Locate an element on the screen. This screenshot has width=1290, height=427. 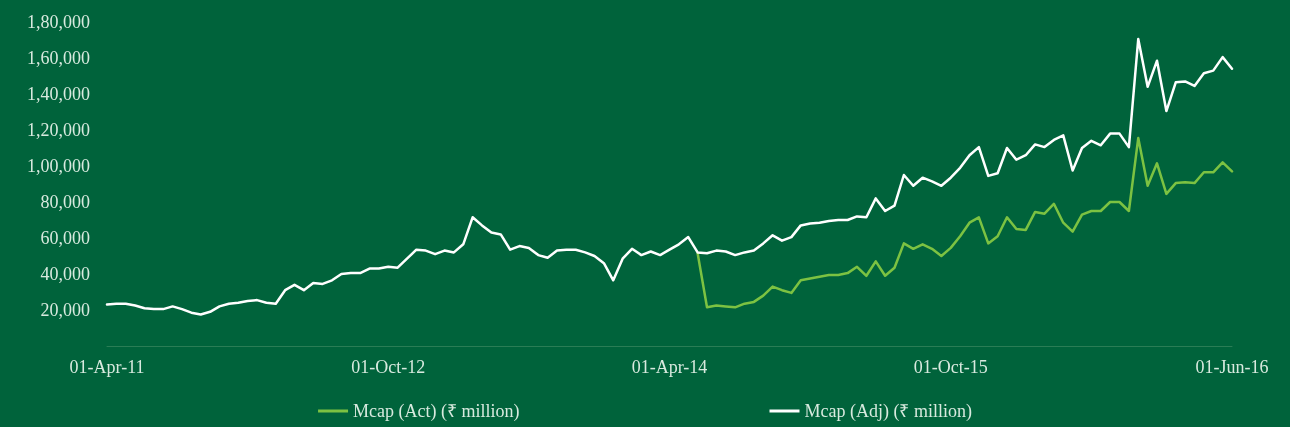
y-tick-label: 1,20,000 is located at coordinates (58, 130).